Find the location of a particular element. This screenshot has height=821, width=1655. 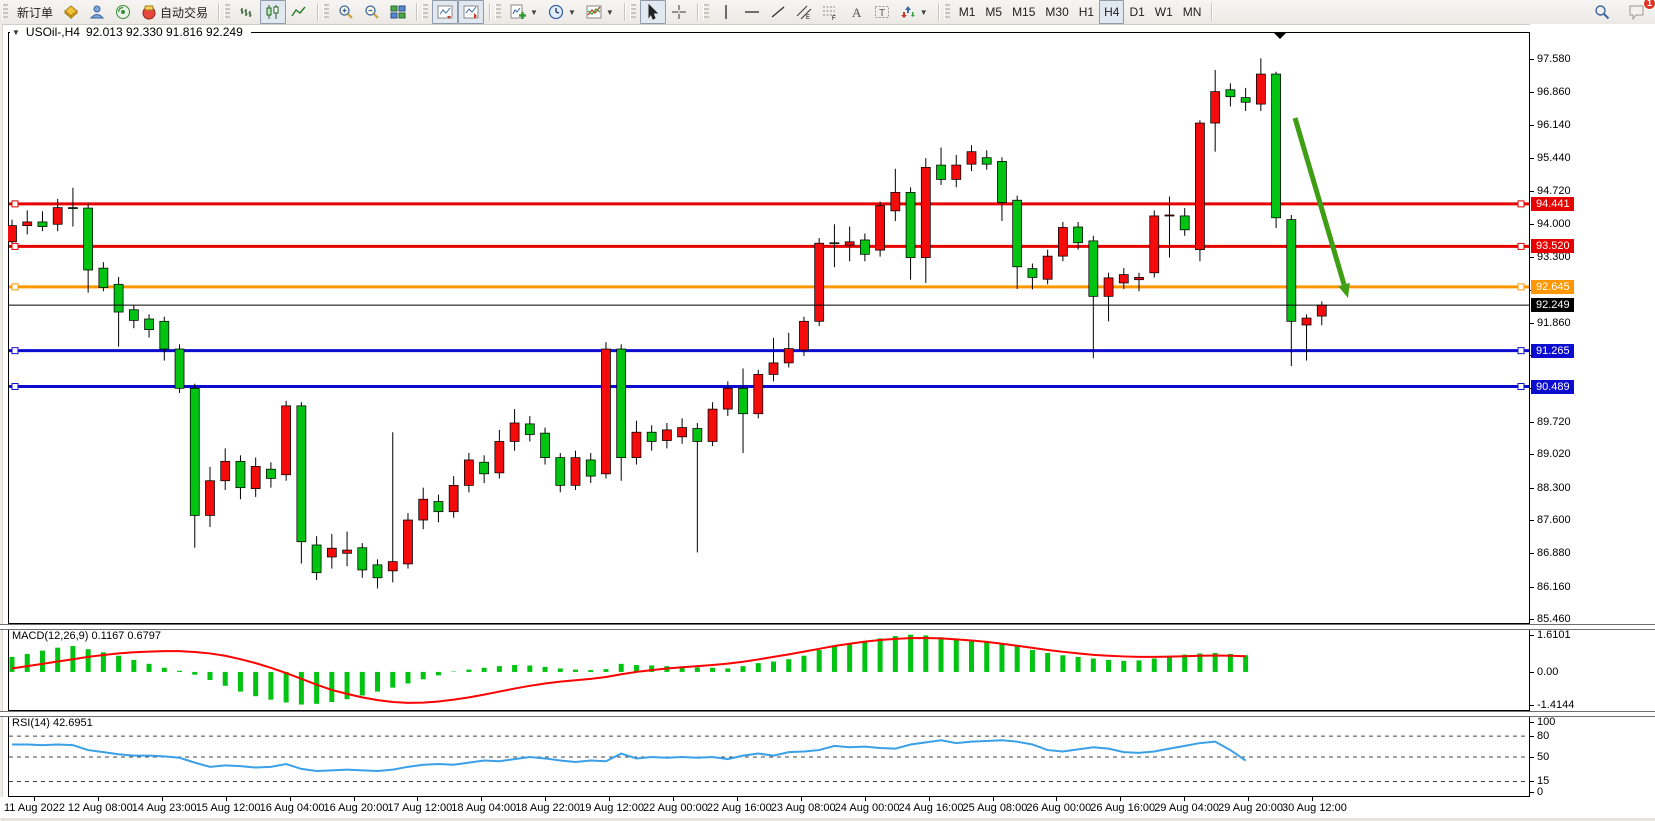

toolbar-group is located at coordinates (372, 12).